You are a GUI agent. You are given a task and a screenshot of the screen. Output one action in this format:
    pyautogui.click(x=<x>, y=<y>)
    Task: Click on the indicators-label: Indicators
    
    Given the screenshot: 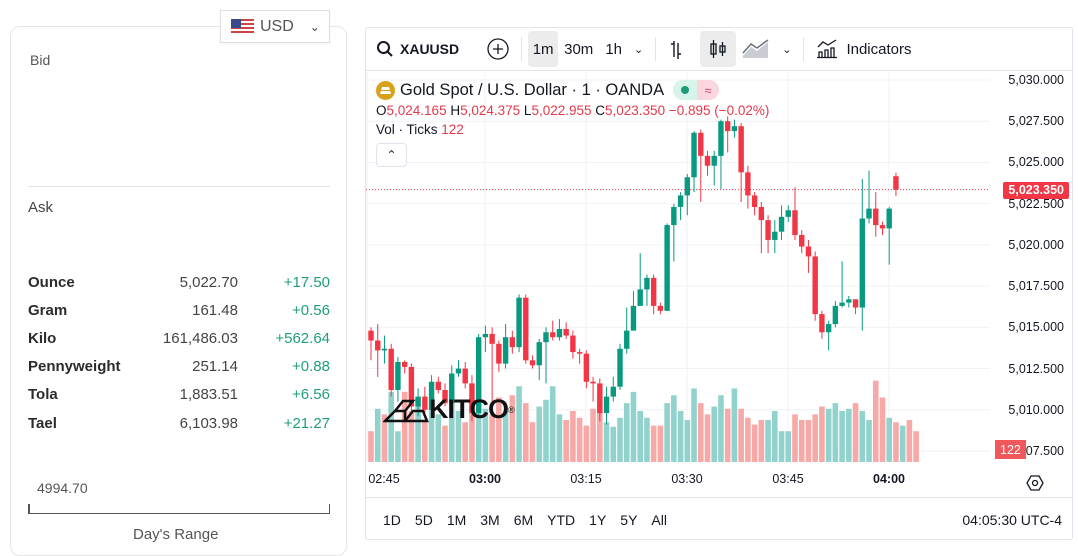 What is the action you would take?
    pyautogui.click(x=879, y=49)
    